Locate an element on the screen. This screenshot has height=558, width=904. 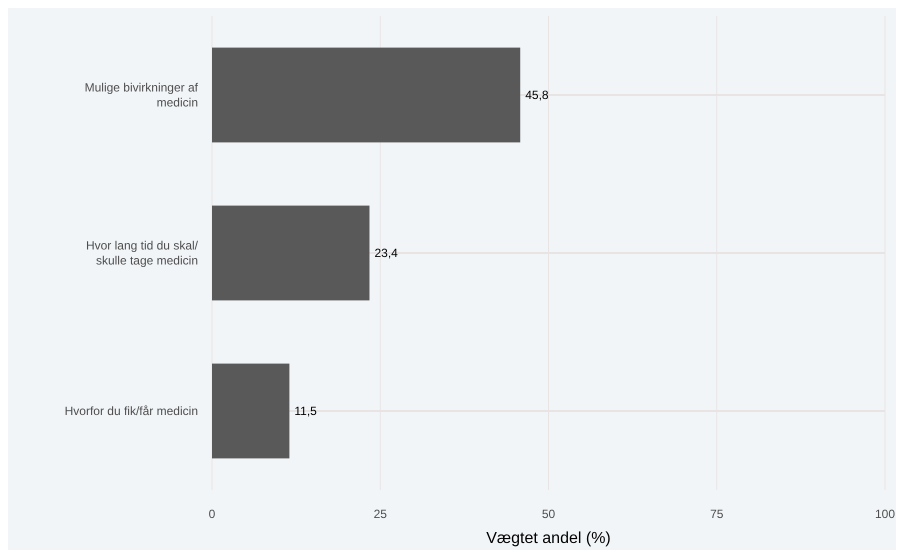
y-tick-label: Hvor lang tid du skal/ skulle tage medicin is located at coordinates (142, 253).